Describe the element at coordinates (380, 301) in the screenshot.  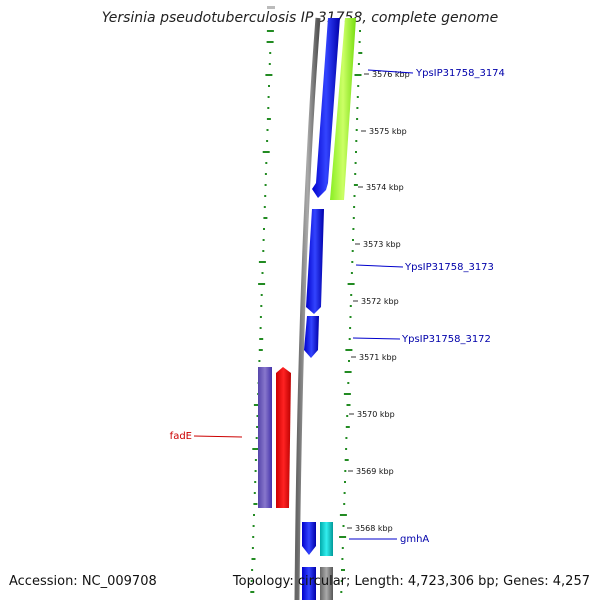
I see `ruler-tick-label: 3572 kbp` at that location.